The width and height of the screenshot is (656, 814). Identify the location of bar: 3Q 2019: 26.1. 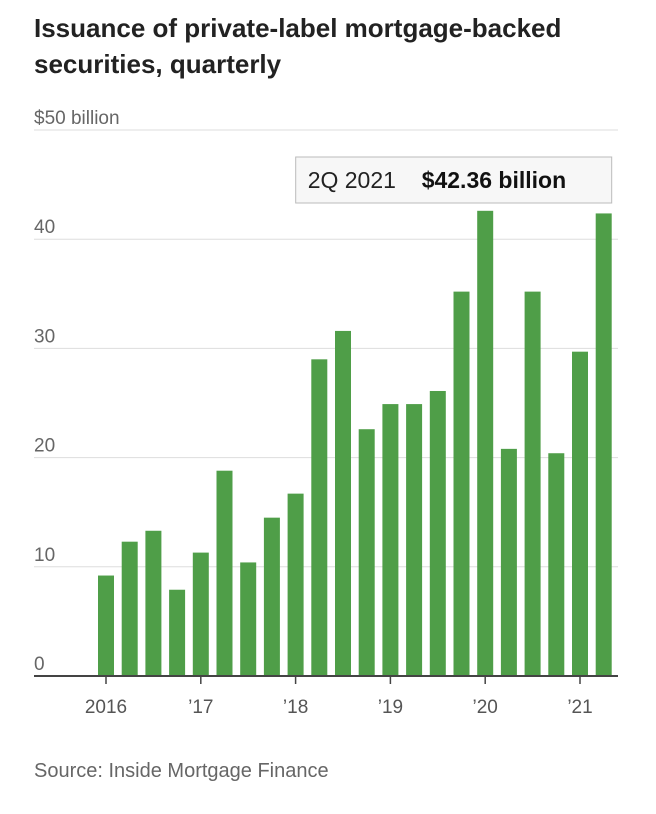
(437, 533).